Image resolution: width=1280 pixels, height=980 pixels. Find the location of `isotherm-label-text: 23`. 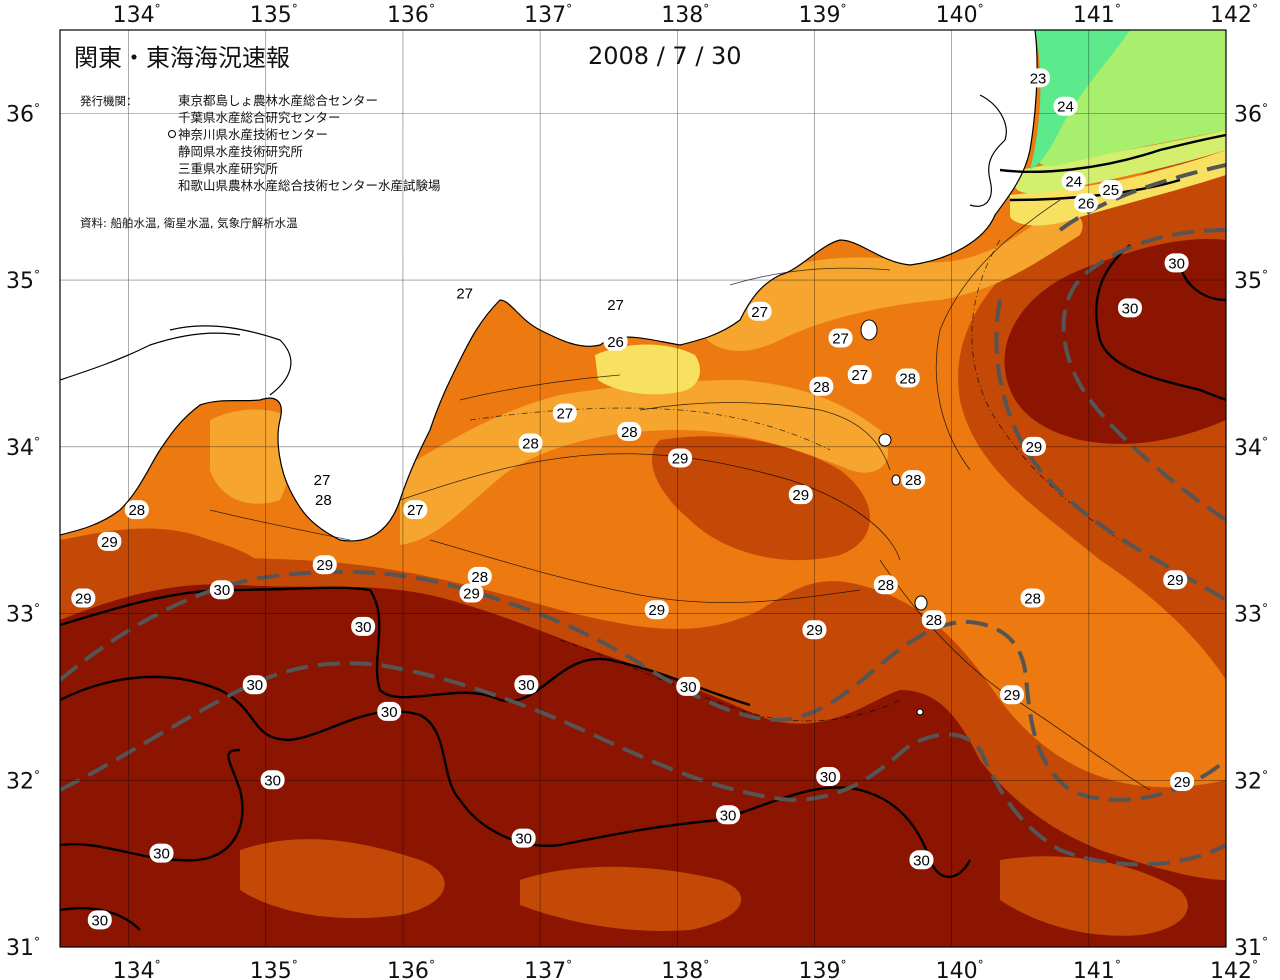

isotherm-label-text: 23 is located at coordinates (1038, 78).